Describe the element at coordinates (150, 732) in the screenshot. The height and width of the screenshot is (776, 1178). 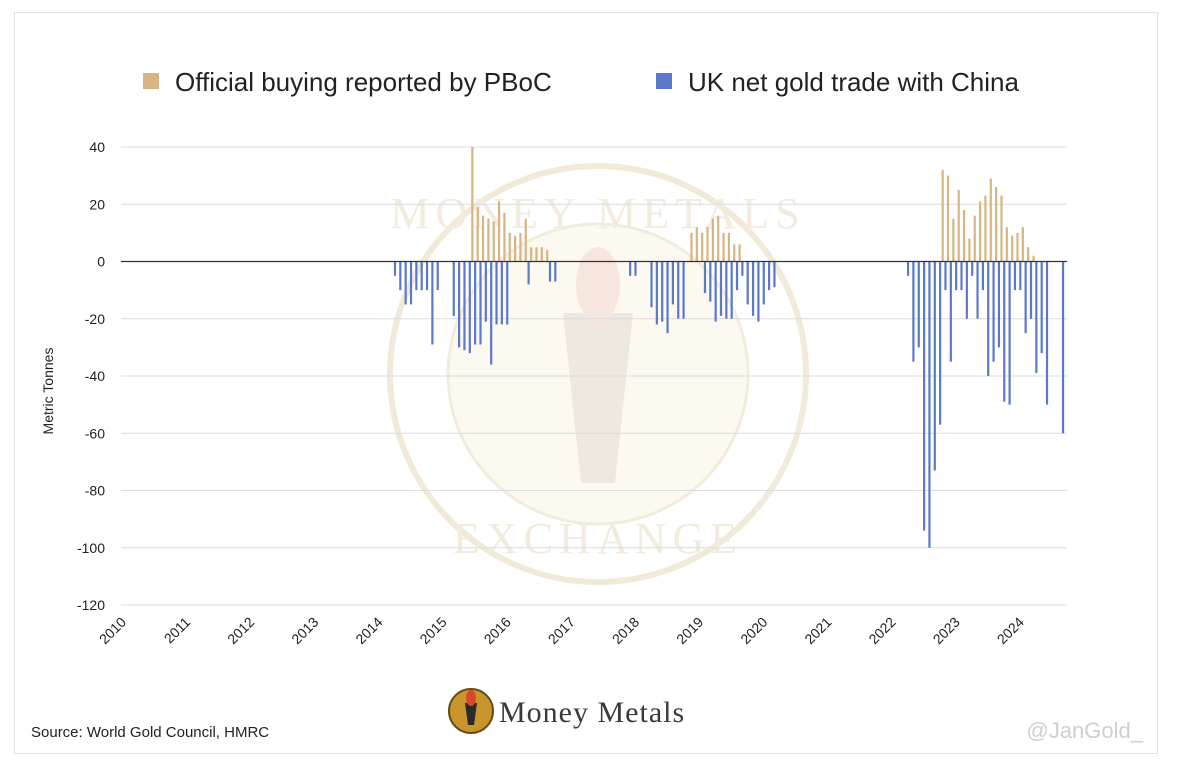
I see `source-note: Source: World Gold Council, HMRC` at that location.